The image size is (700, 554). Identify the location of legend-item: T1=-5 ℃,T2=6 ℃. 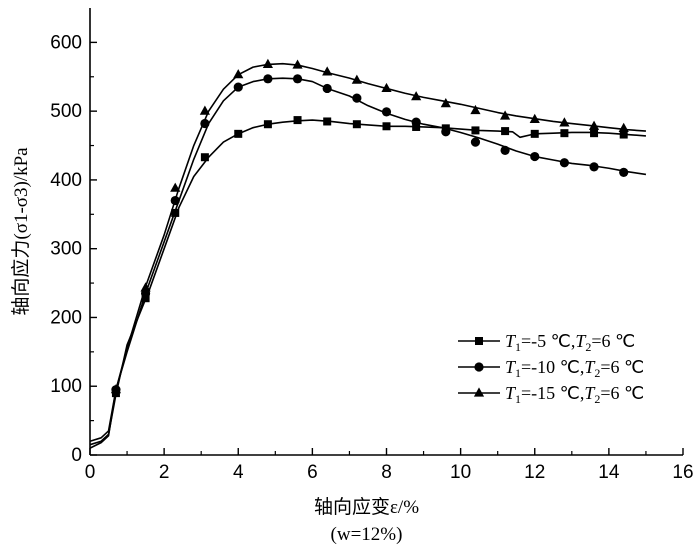
(546, 342).